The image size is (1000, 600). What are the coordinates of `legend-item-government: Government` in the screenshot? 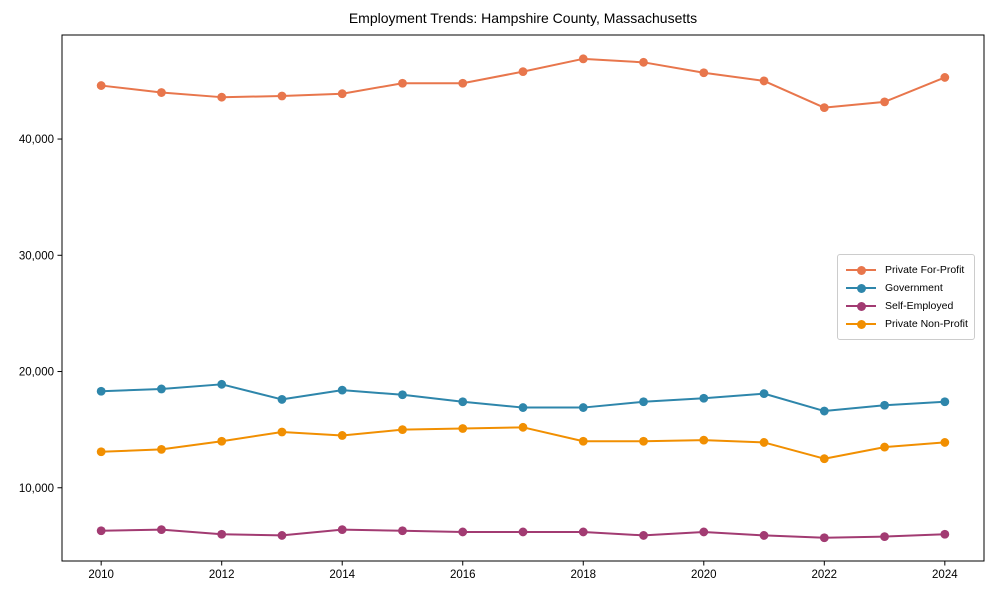 It's located at (906, 288).